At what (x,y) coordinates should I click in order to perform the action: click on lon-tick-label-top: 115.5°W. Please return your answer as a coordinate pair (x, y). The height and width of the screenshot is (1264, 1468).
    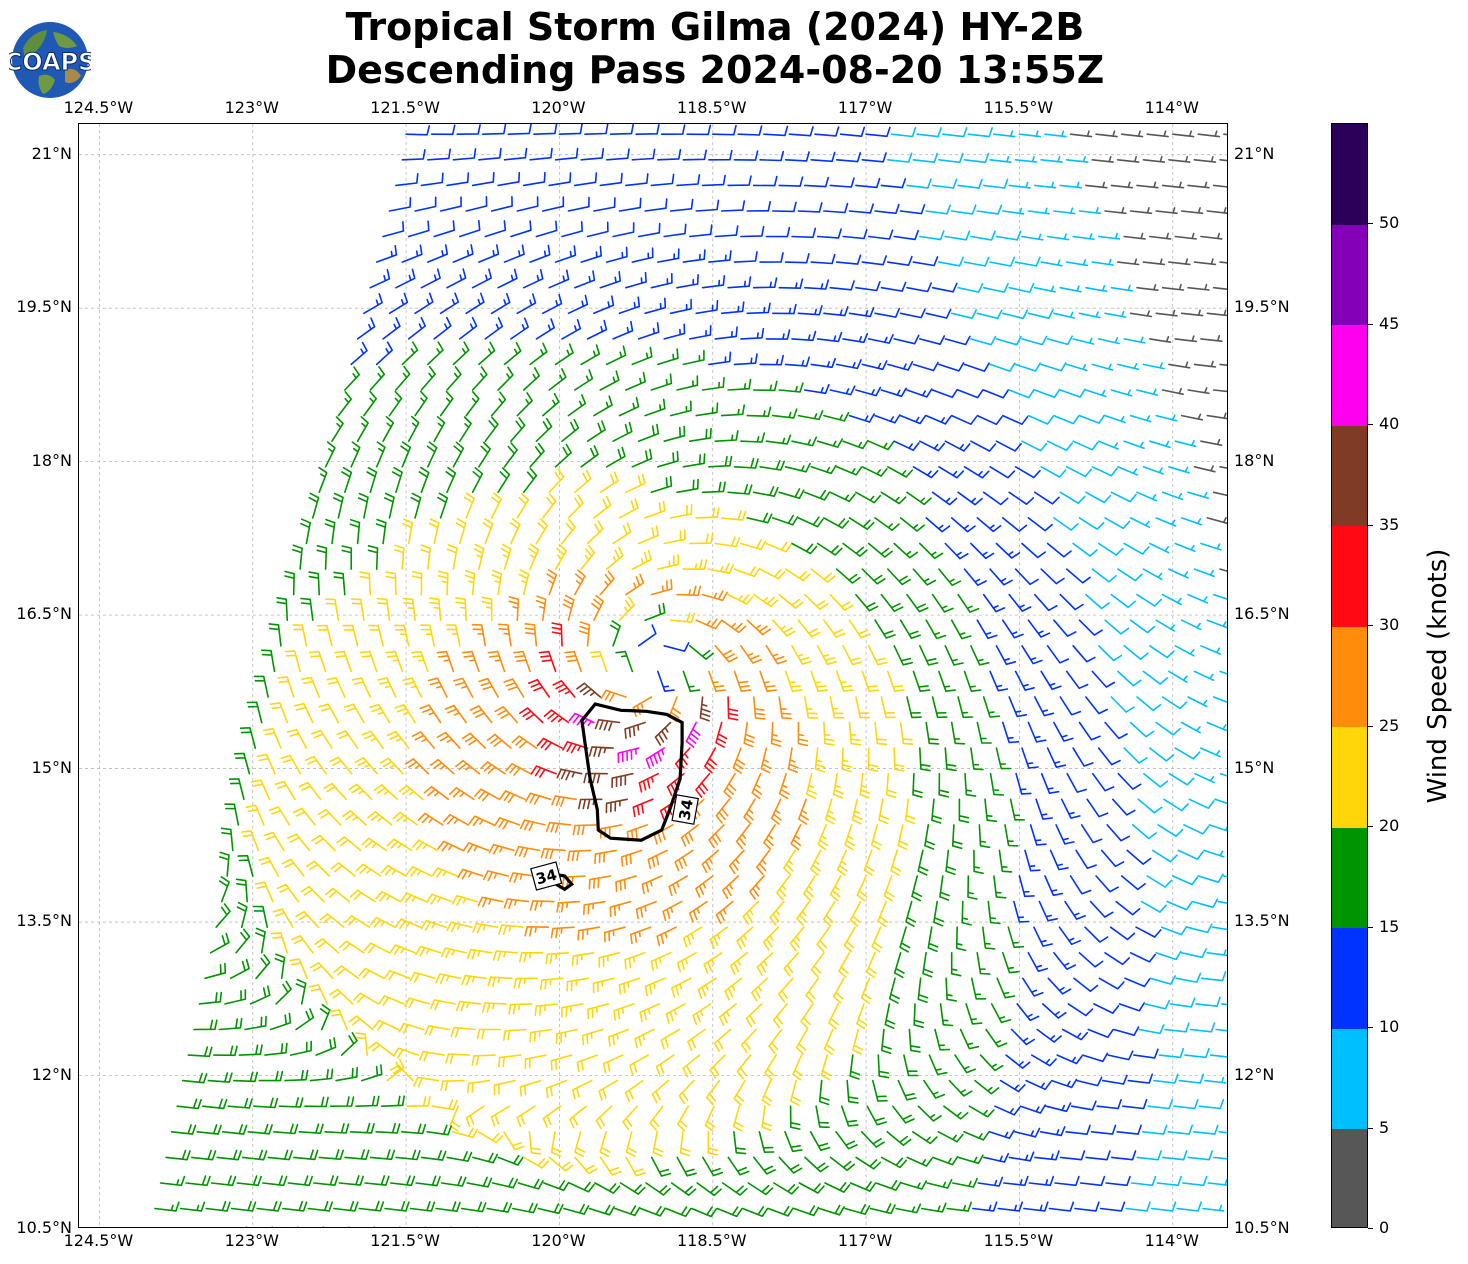
    Looking at the image, I should click on (1018, 107).